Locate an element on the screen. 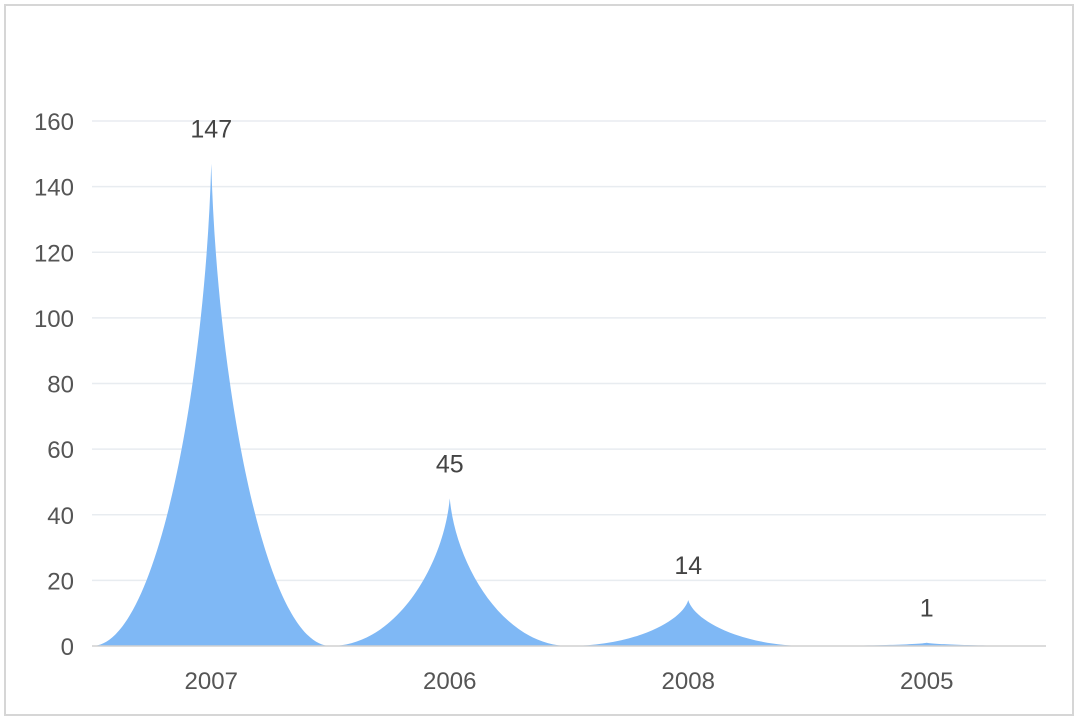  x-tick-label-2007: 2007 is located at coordinates (211, 681).